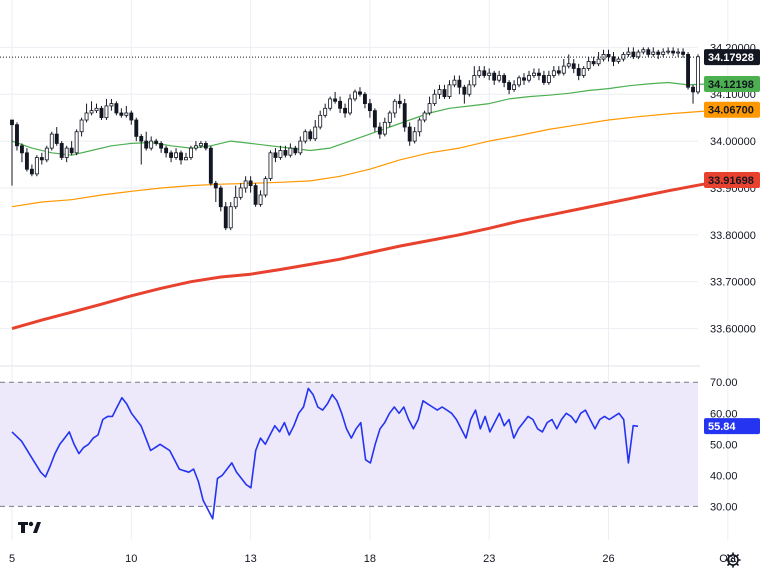  I want to click on ma-value-badge-bg, so click(732, 109).